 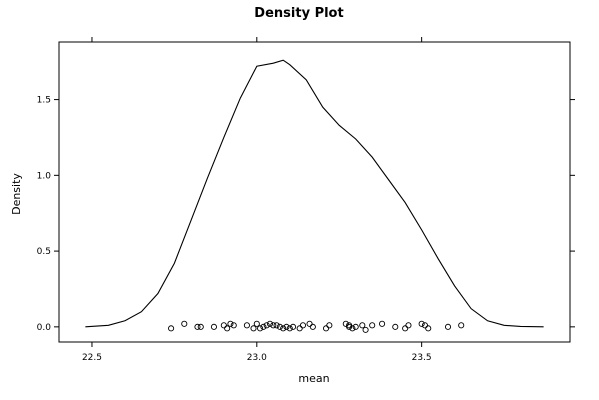 What do you see at coordinates (44, 328) in the screenshot?
I see `y-tick-label: 0.0` at bounding box center [44, 328].